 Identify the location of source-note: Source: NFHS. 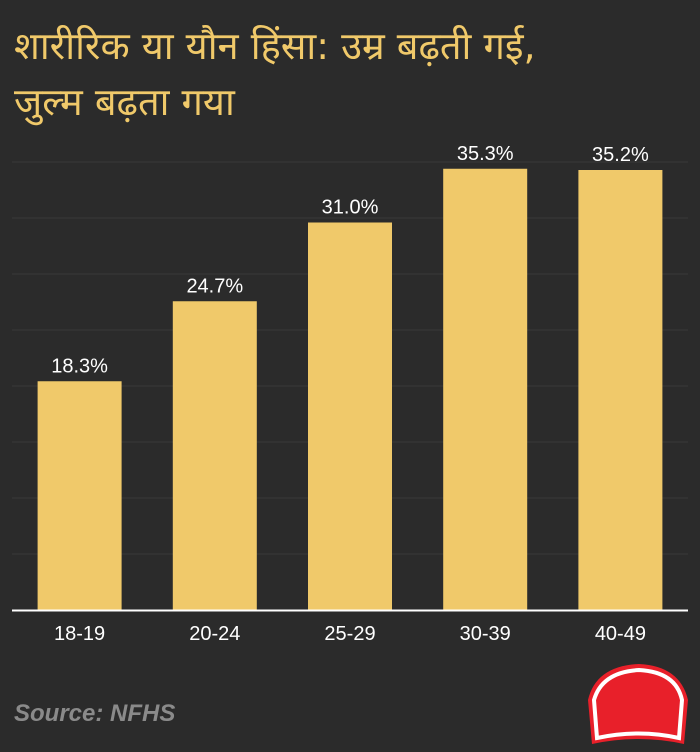
(95, 713).